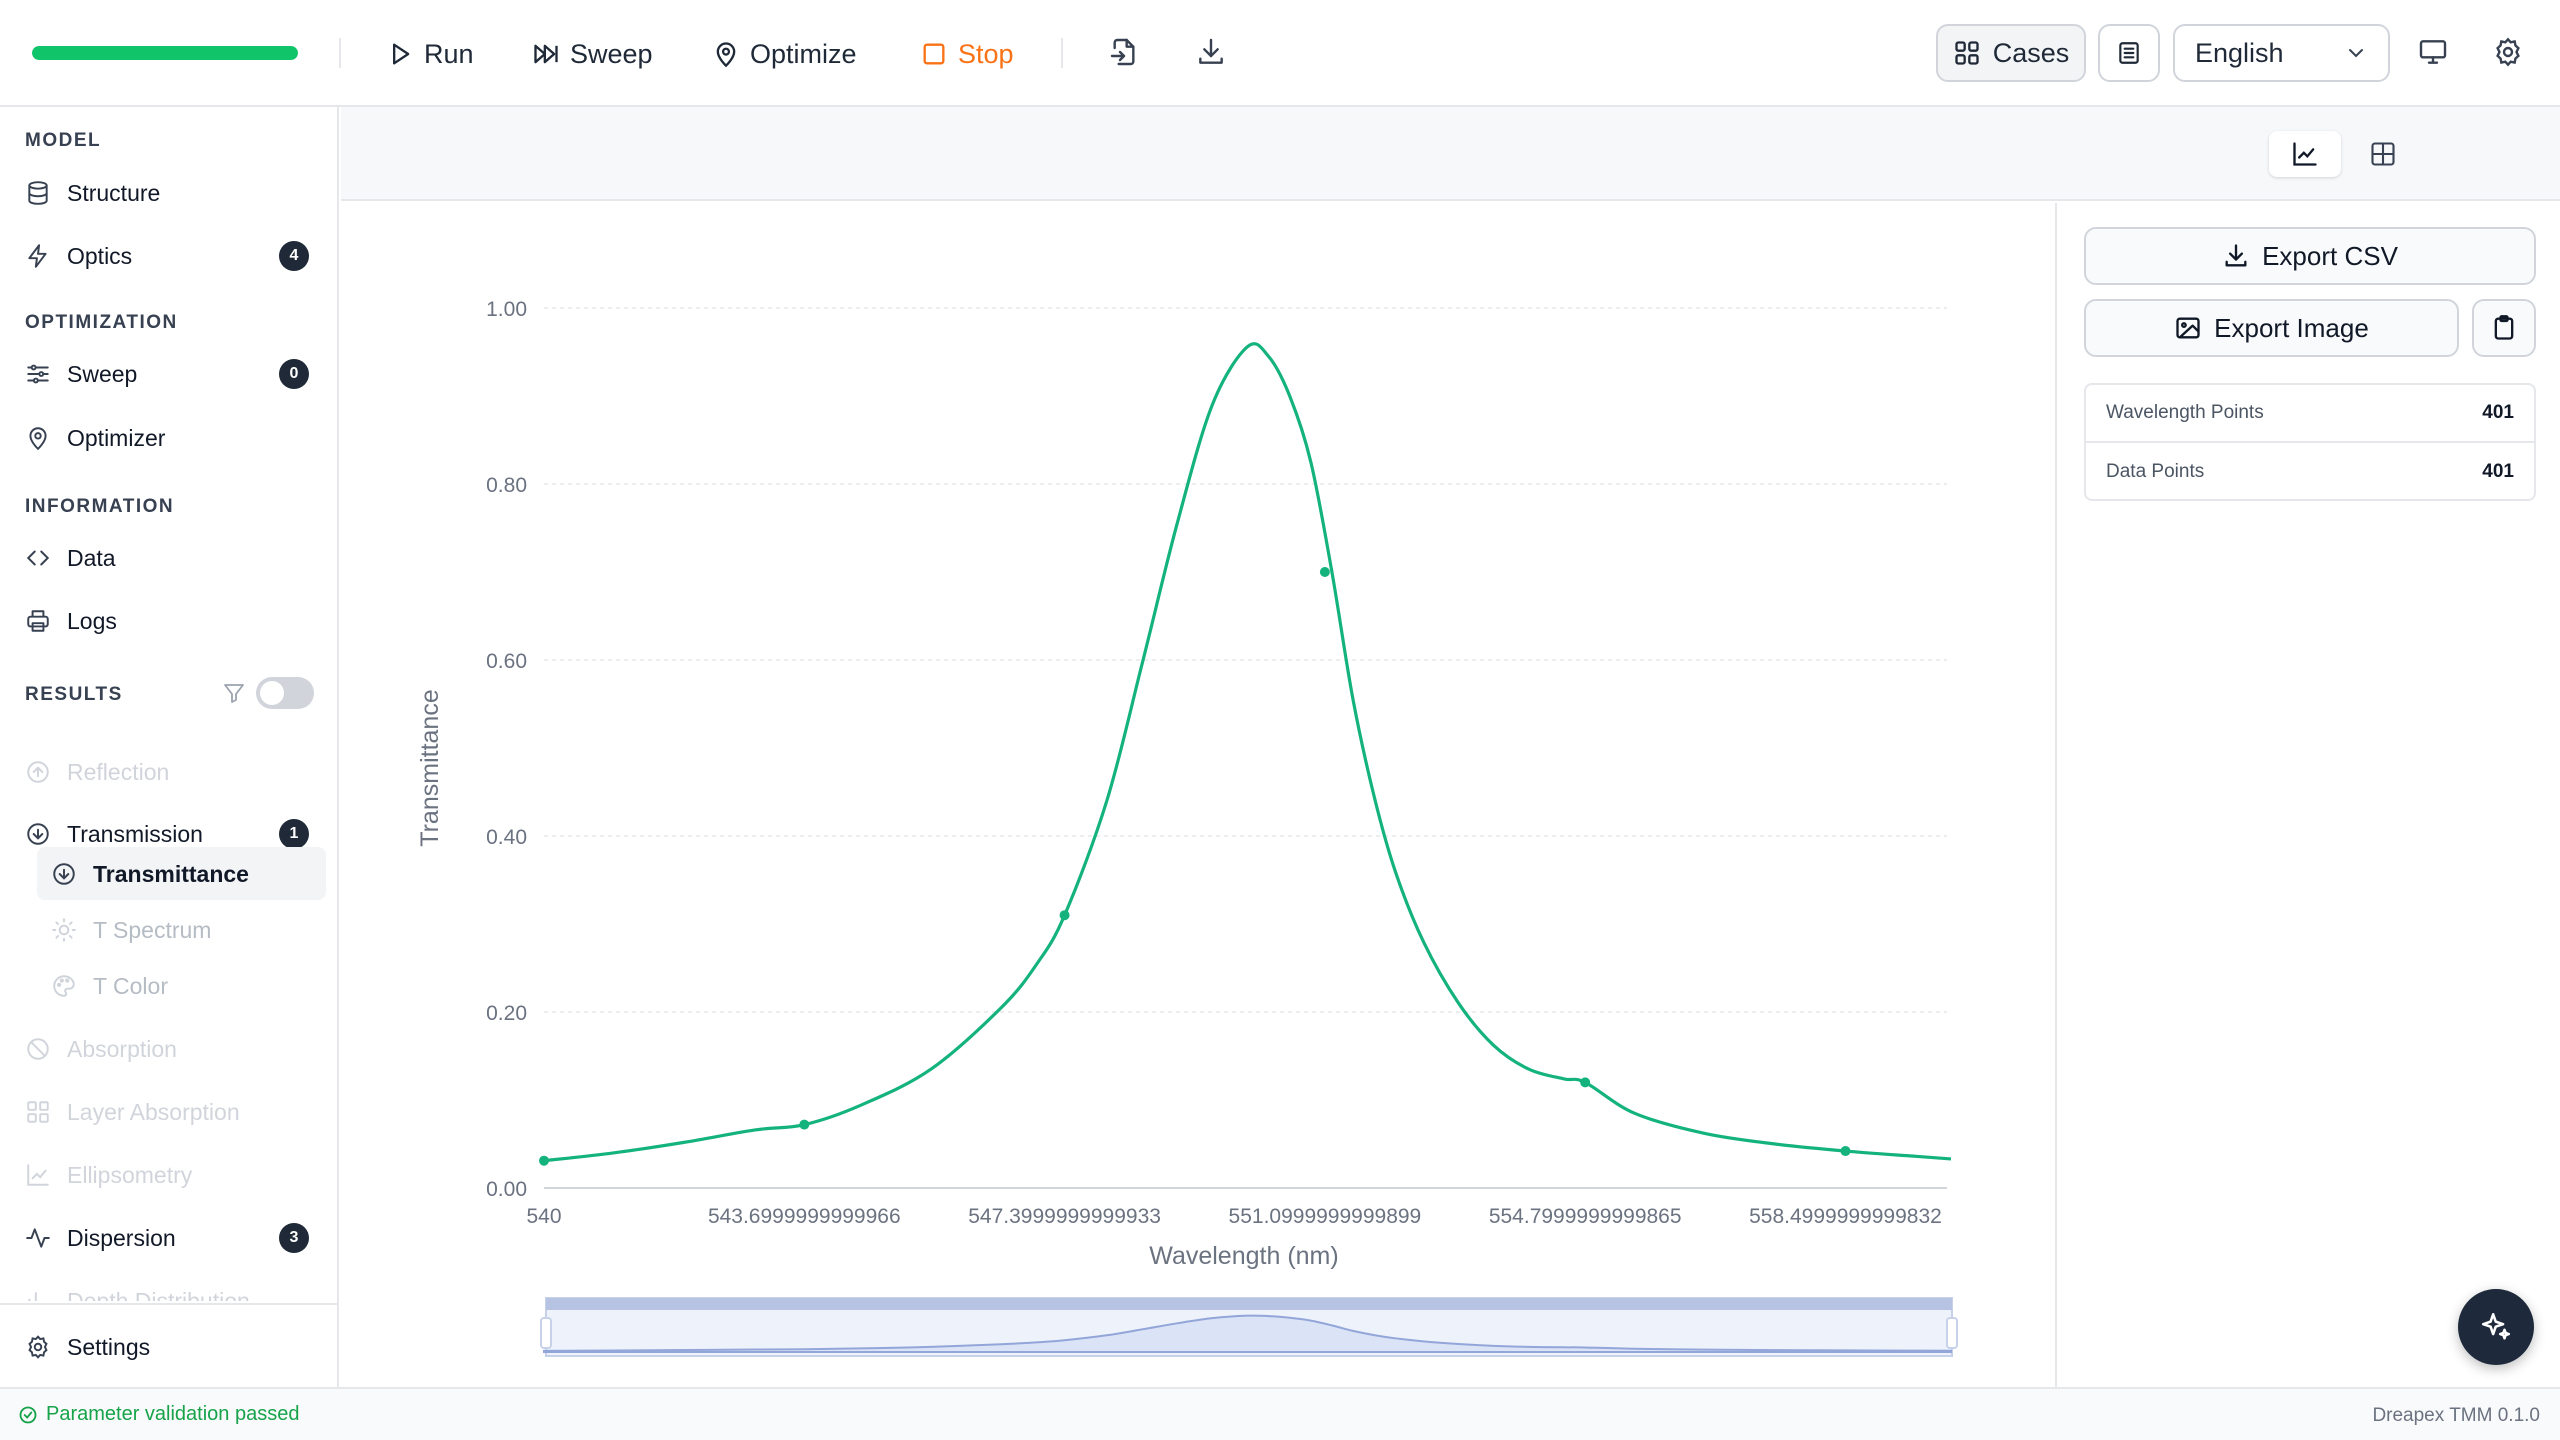 This screenshot has width=2560, height=1440. Describe the element at coordinates (506, 661) in the screenshot. I see `y-tick-label: 0.60` at that location.